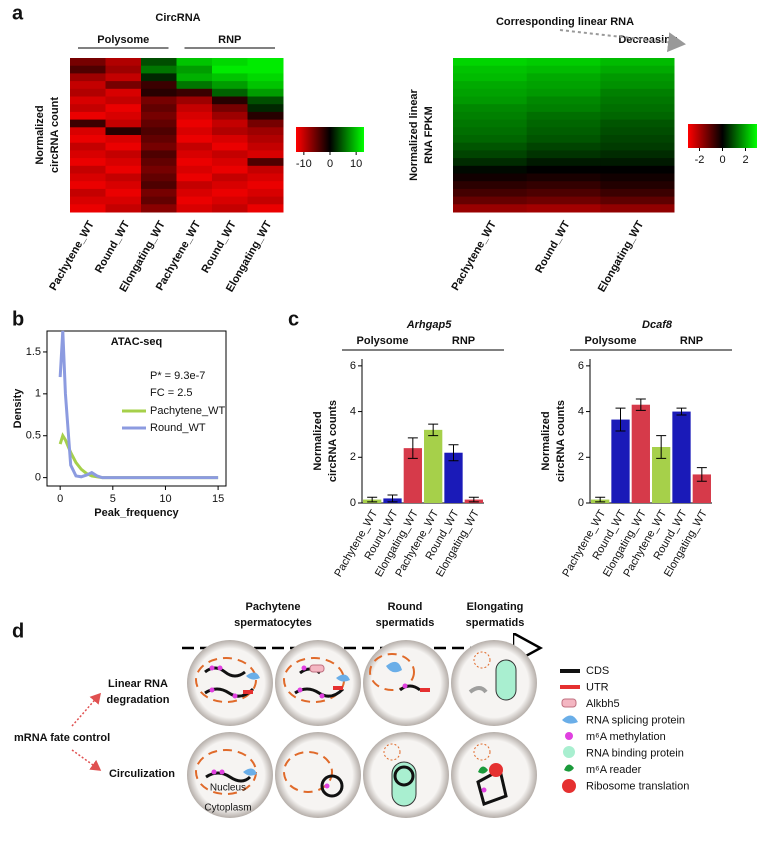 This screenshot has width=758, height=845. Describe the element at coordinates (614, 770) in the screenshot. I see `legend-label: m⁶A reader` at that location.